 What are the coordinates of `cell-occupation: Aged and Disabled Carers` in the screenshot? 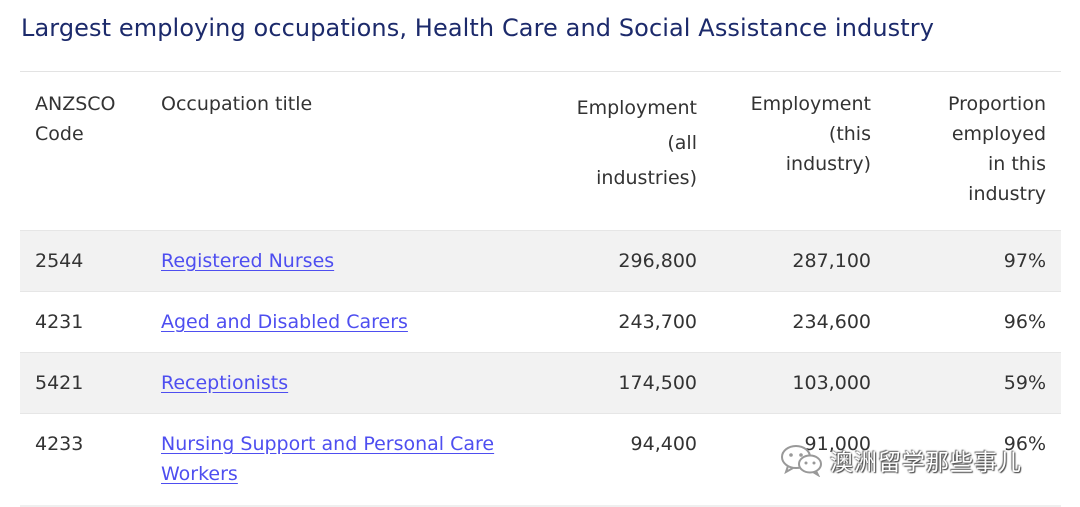 It's located at (346, 322).